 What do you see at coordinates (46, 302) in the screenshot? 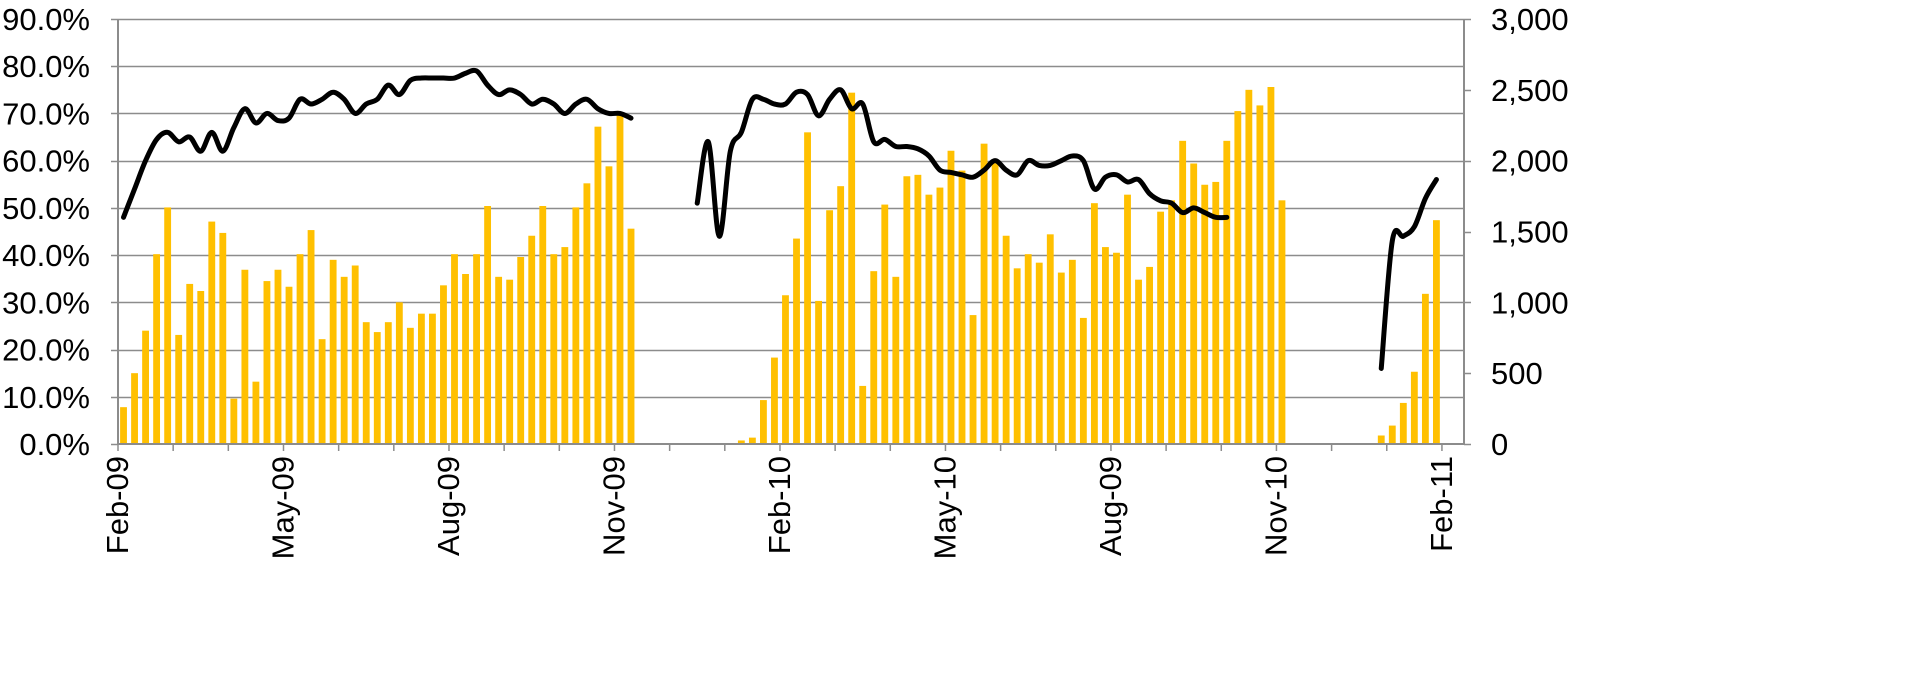
I see `left-axis-tick-label: 30.0%` at bounding box center [46, 302].